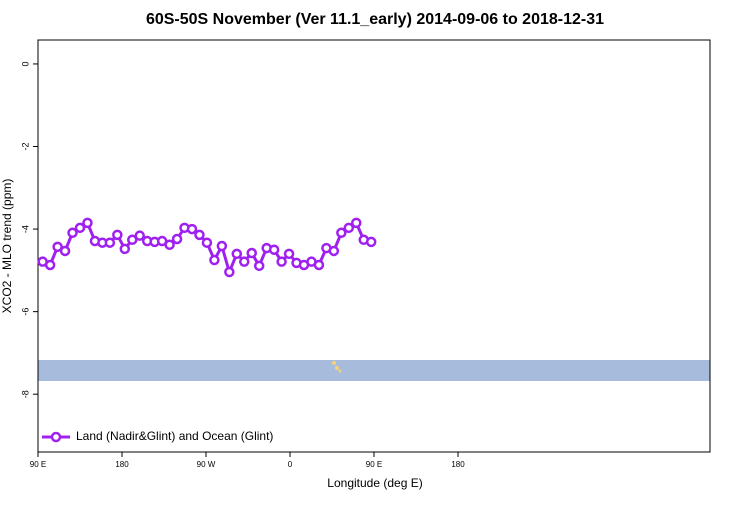 The width and height of the screenshot is (750, 505). What do you see at coordinates (25, 312) in the screenshot?
I see `y-tick-label: -6` at bounding box center [25, 312].